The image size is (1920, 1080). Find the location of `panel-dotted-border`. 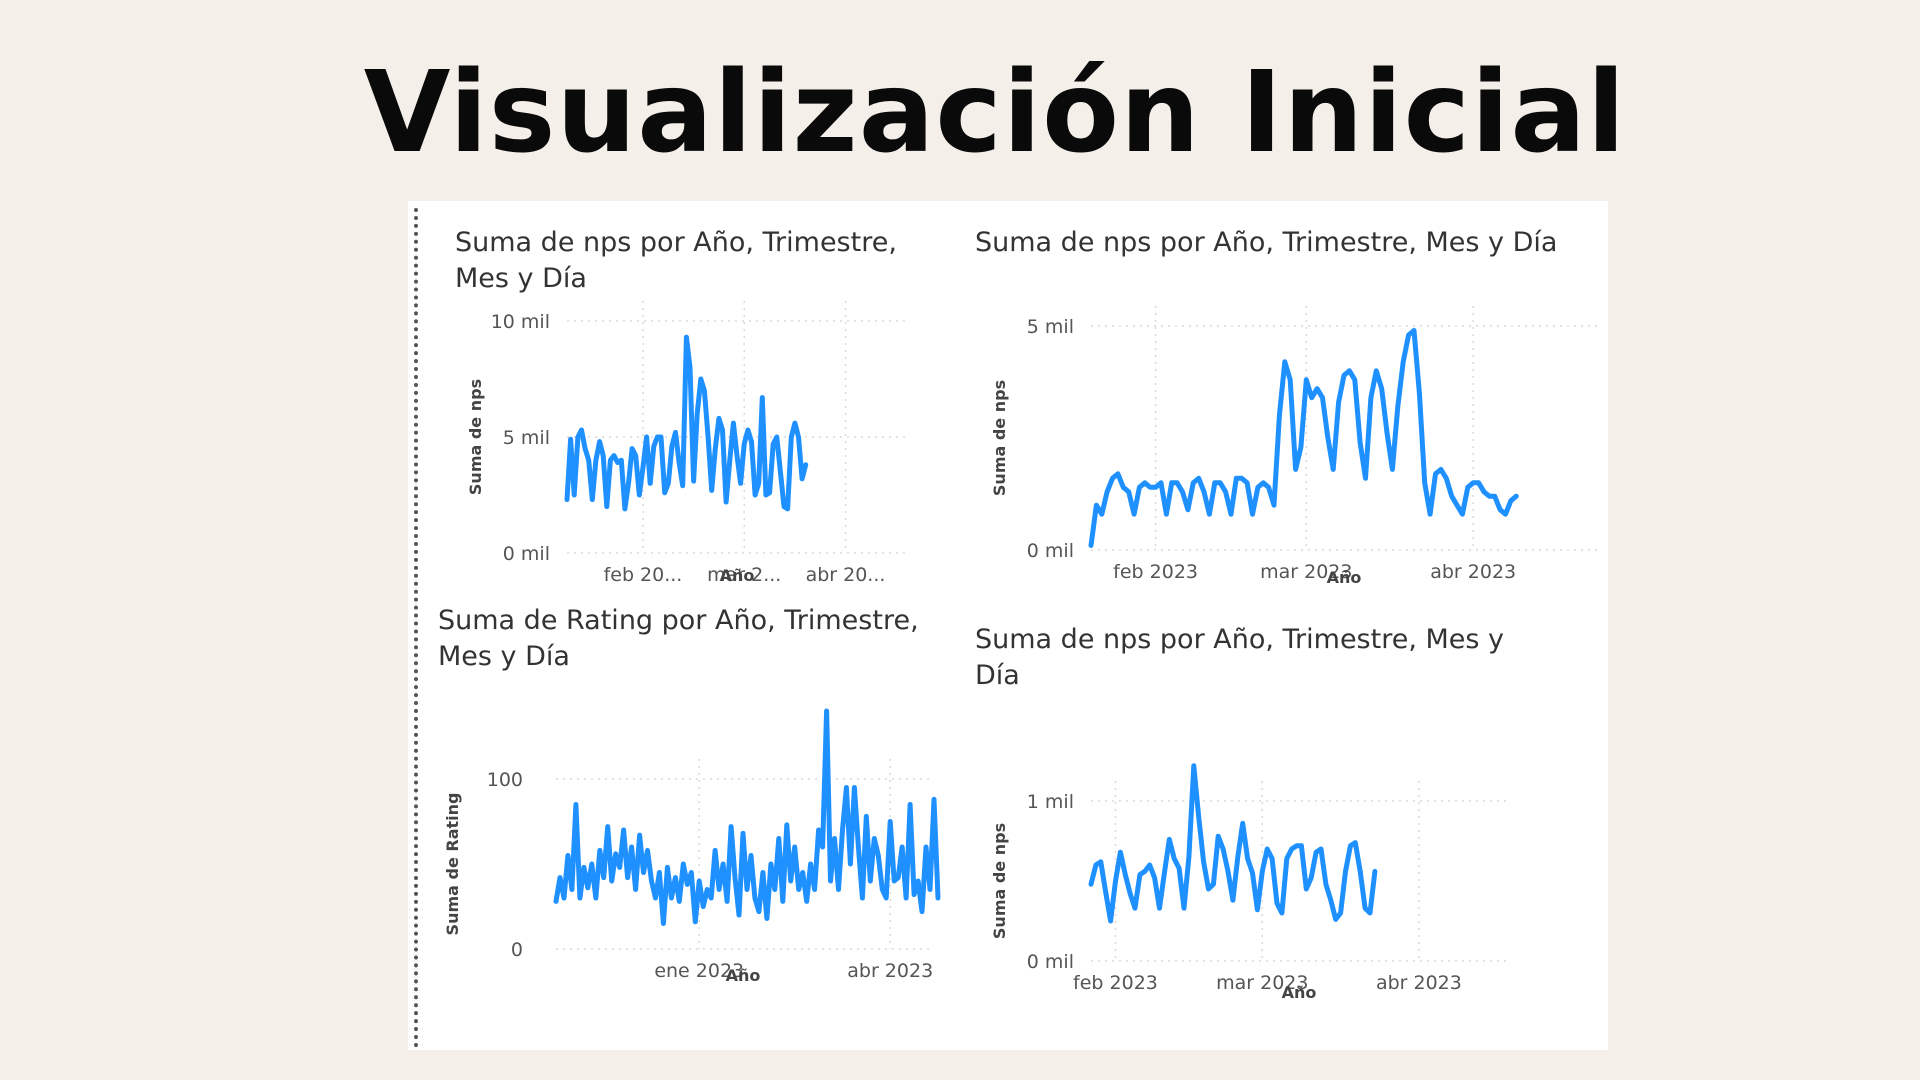

panel-dotted-border is located at coordinates (416, 628).